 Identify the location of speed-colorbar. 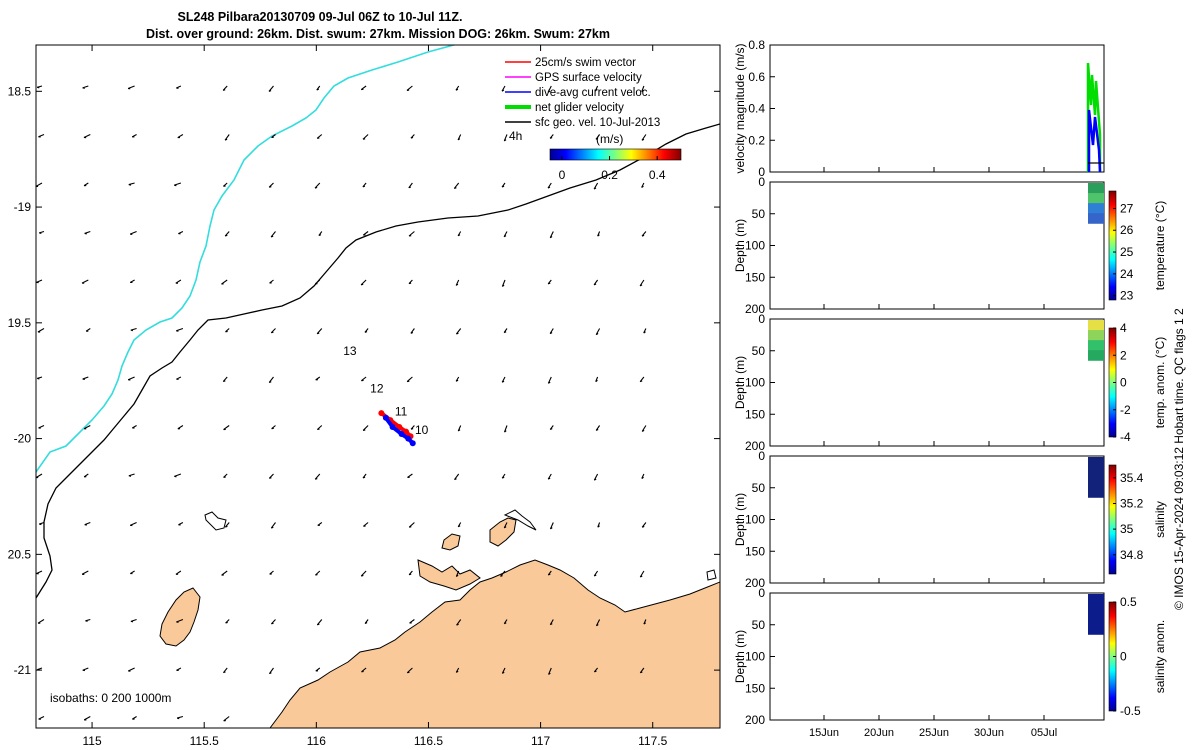
(615, 154).